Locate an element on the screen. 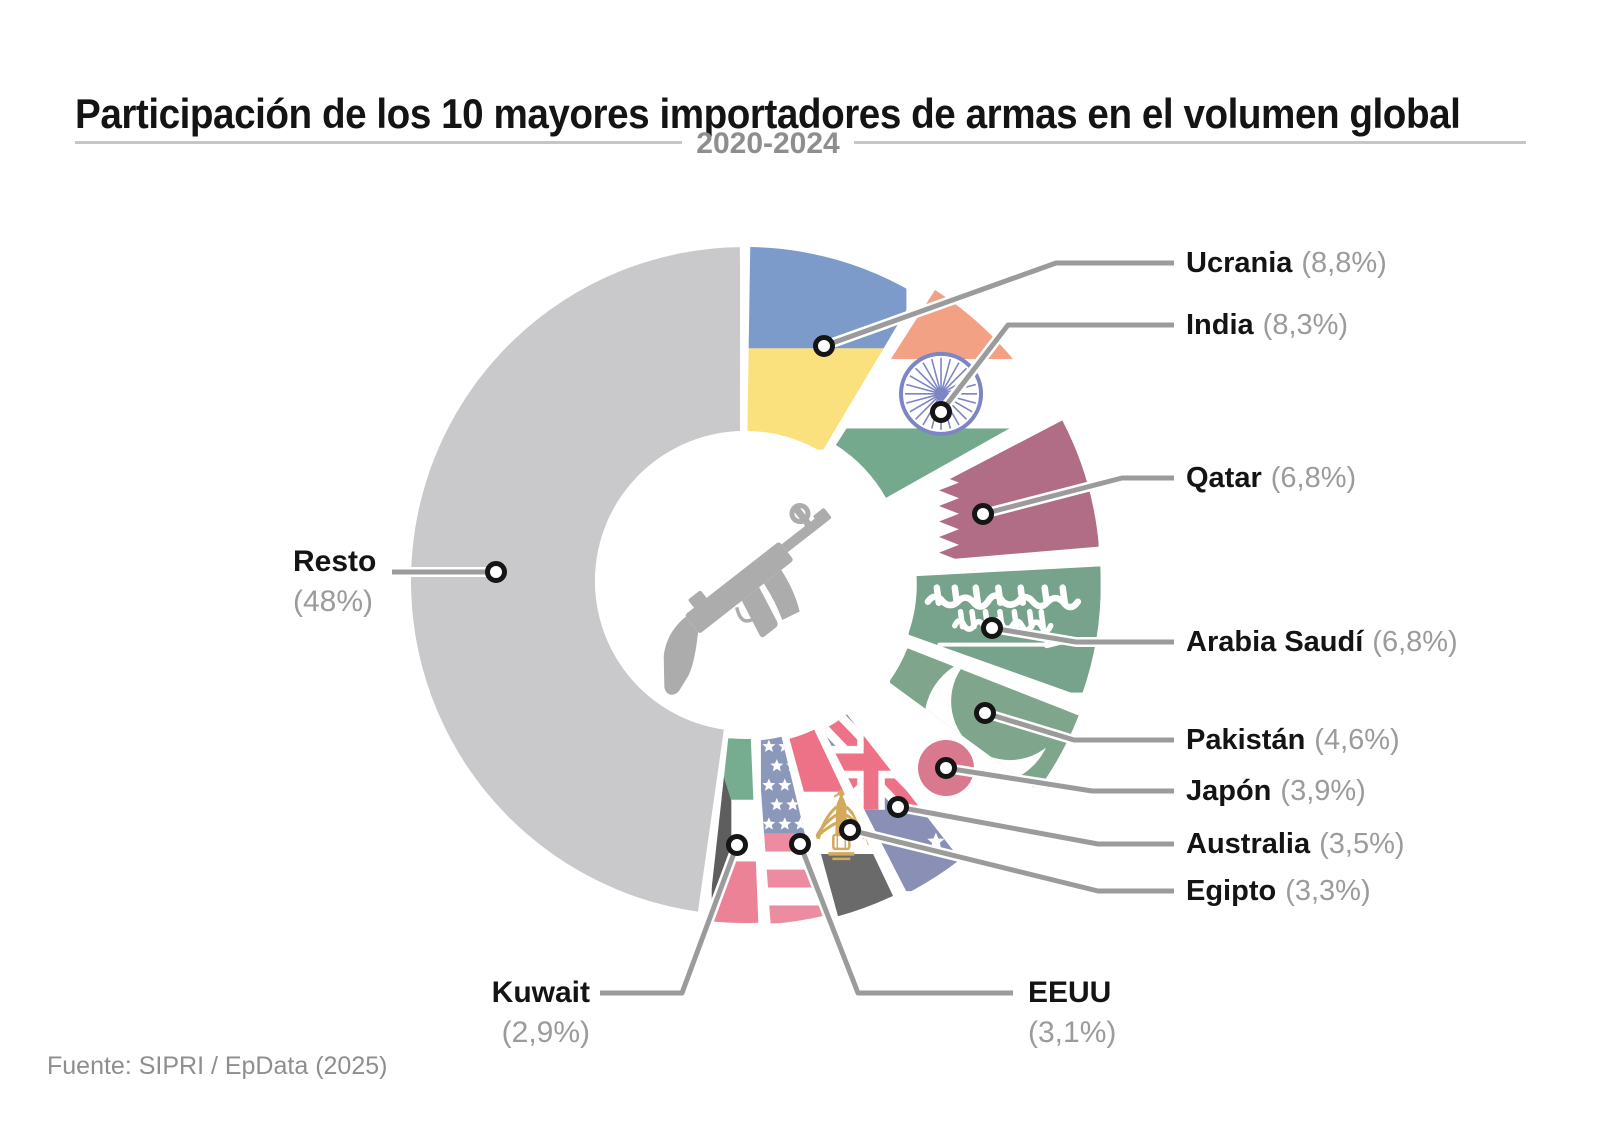 The height and width of the screenshot is (1132, 1600). marker-dot-australia is located at coordinates (898, 807).